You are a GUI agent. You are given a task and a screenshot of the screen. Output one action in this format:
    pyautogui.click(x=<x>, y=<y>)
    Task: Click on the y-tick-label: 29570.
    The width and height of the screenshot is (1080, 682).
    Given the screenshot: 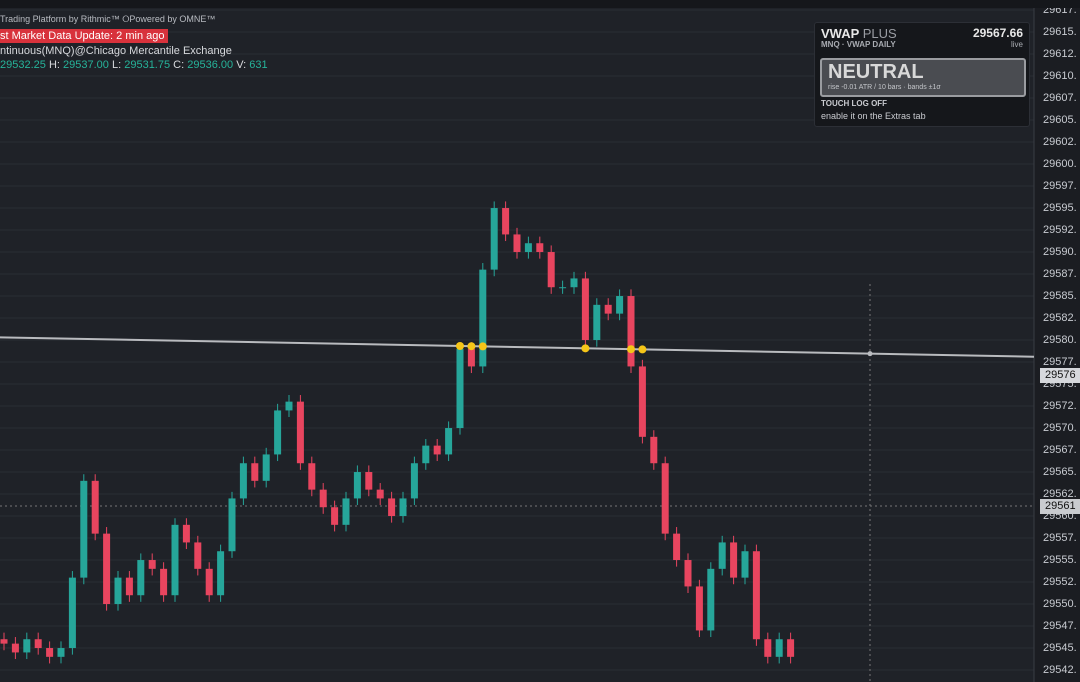 What is the action you would take?
    pyautogui.click(x=1060, y=428)
    